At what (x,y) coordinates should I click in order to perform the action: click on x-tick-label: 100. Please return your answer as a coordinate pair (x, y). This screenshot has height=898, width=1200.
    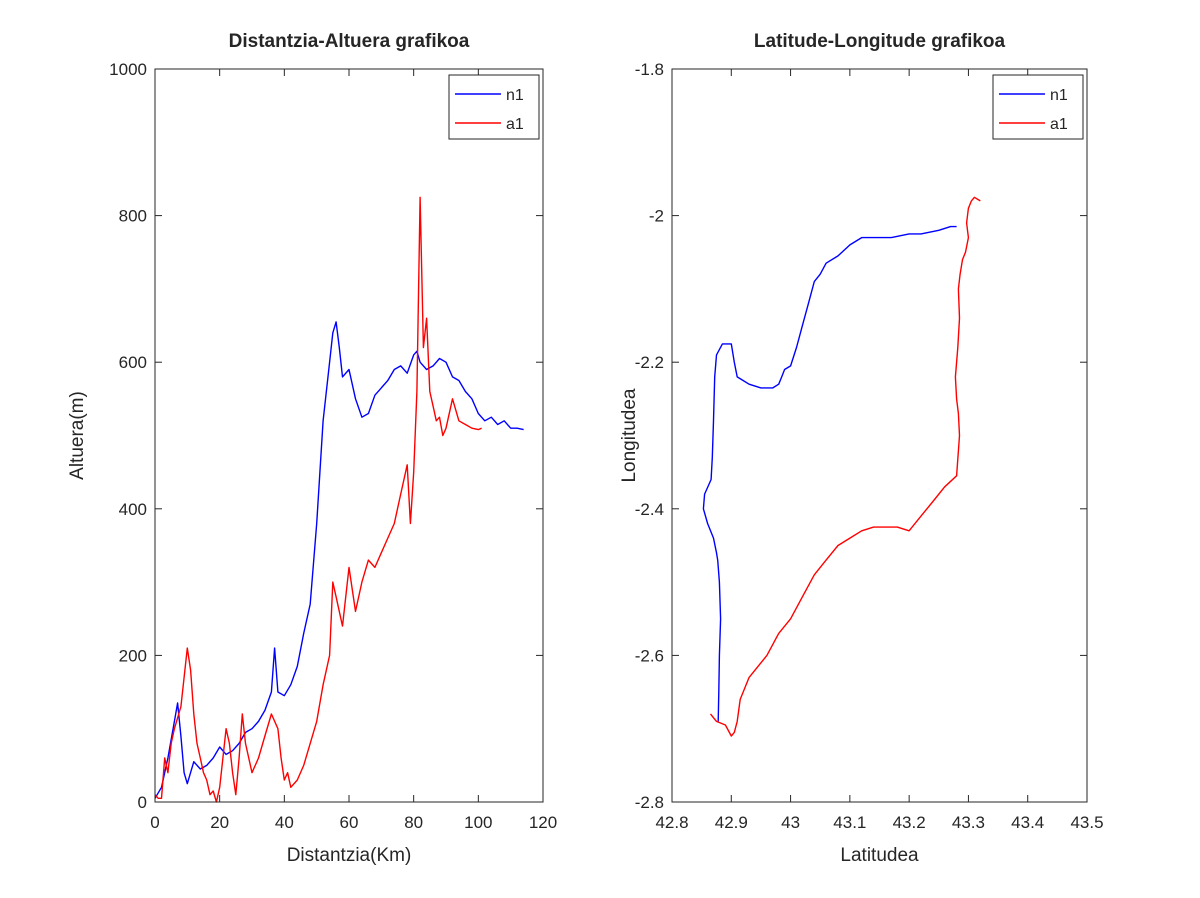
    Looking at the image, I should click on (478, 822).